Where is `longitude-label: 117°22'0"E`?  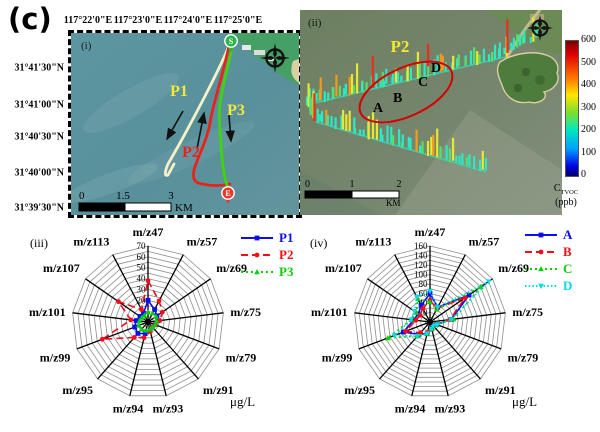 longitude-label: 117°22'0"E is located at coordinates (88, 20).